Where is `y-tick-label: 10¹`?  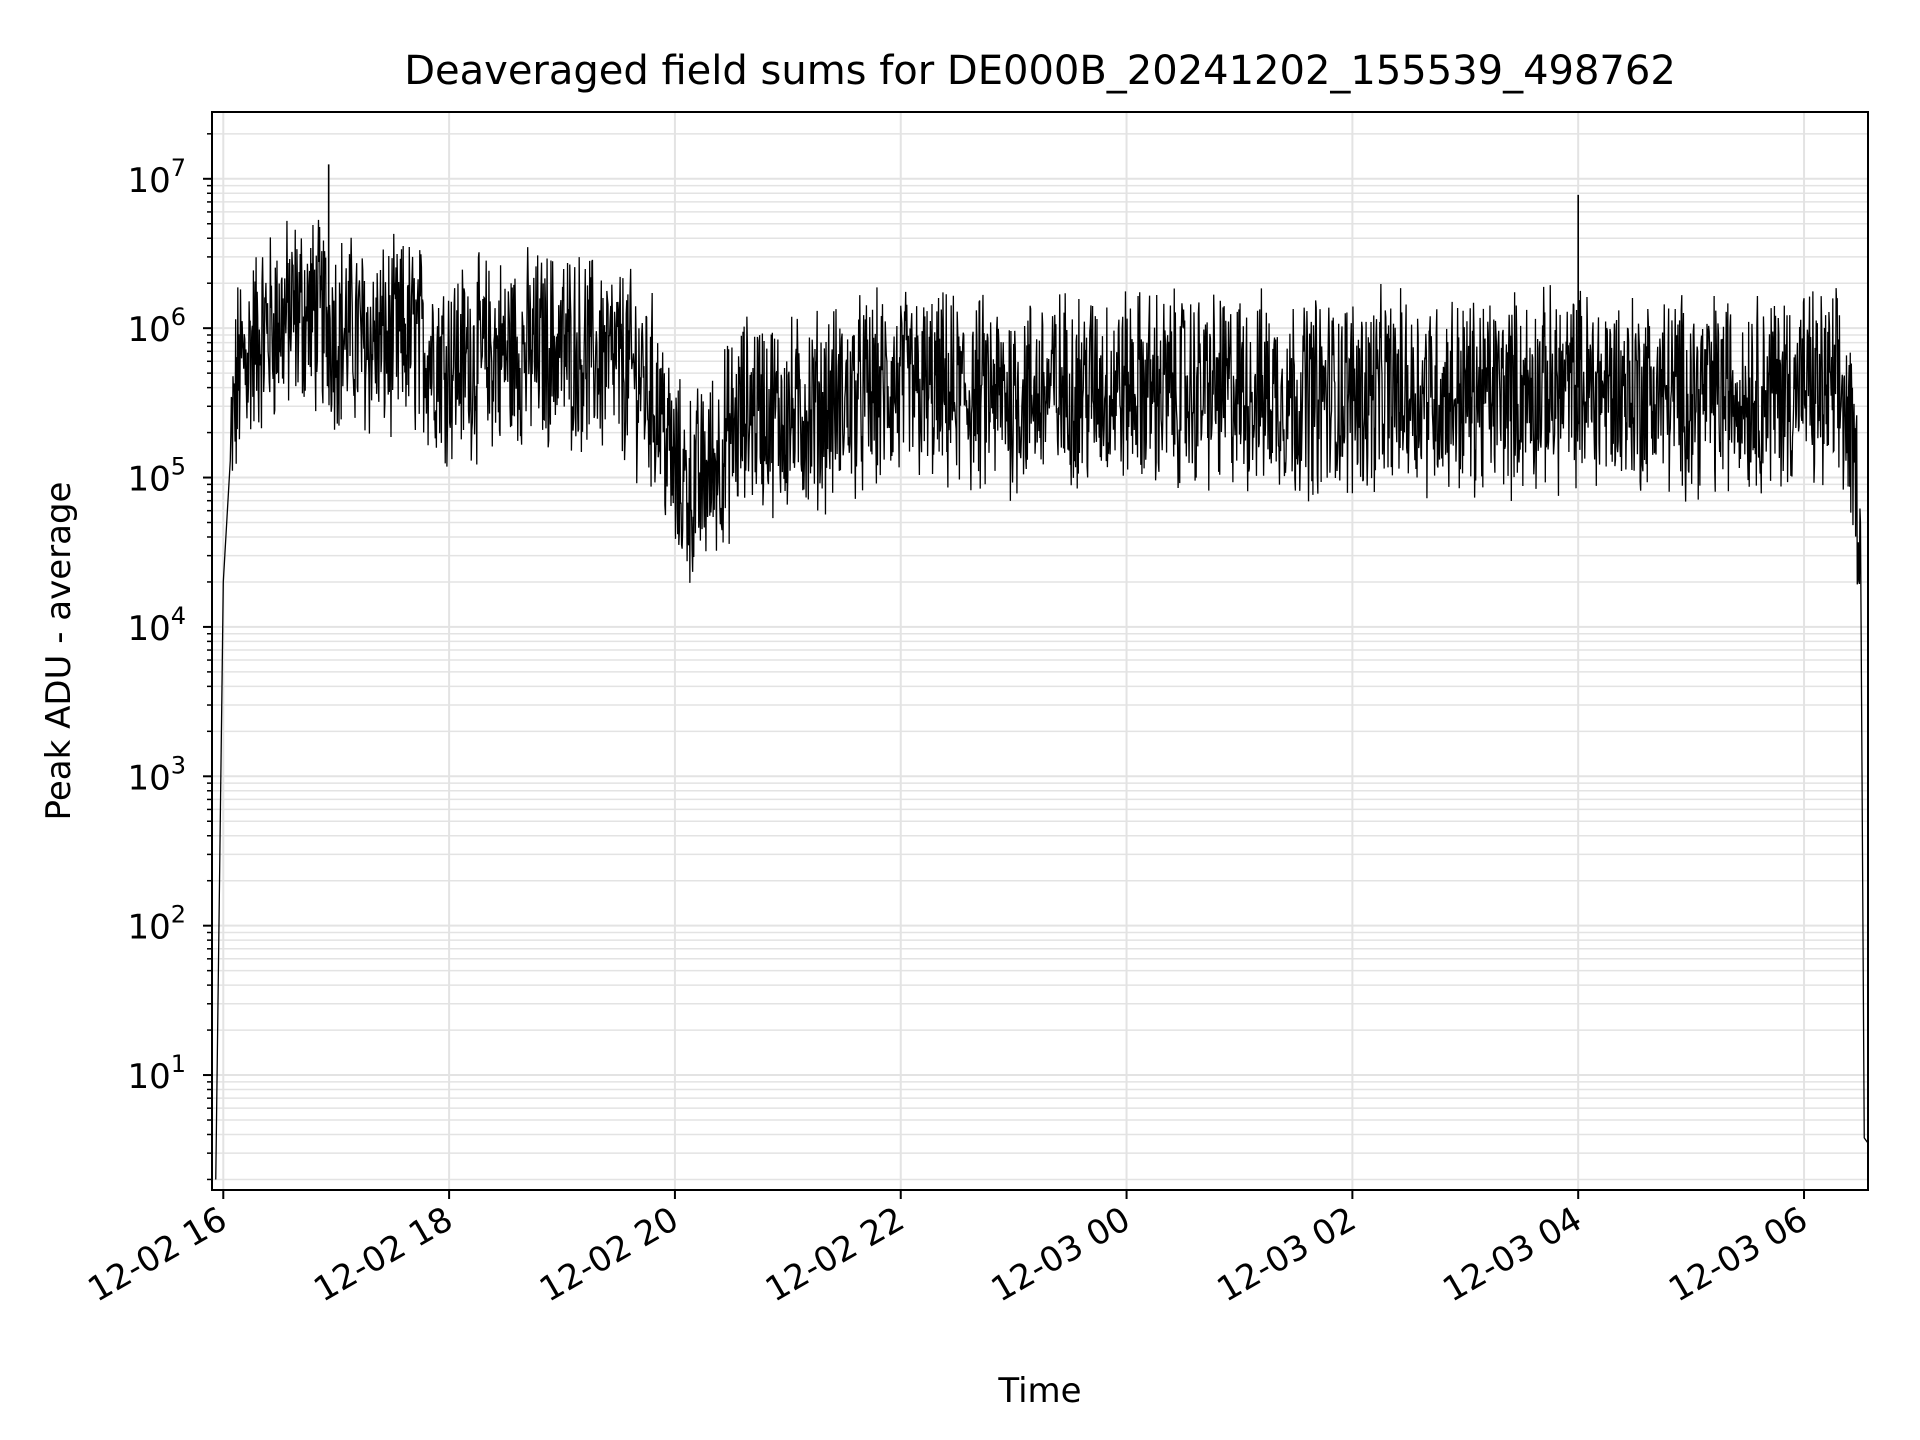
y-tick-label: 10¹ is located at coordinates (156, 1073).